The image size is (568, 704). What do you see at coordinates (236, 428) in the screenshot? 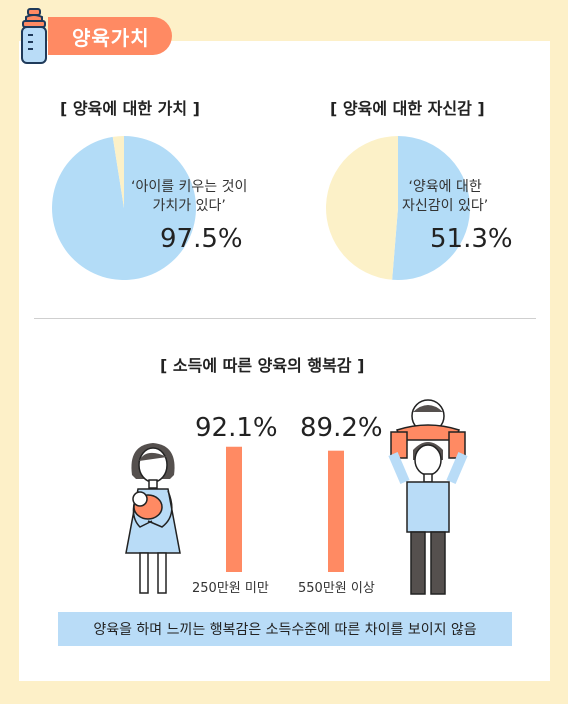
I see `bar-value-label-0: 92.1%` at bounding box center [236, 428].